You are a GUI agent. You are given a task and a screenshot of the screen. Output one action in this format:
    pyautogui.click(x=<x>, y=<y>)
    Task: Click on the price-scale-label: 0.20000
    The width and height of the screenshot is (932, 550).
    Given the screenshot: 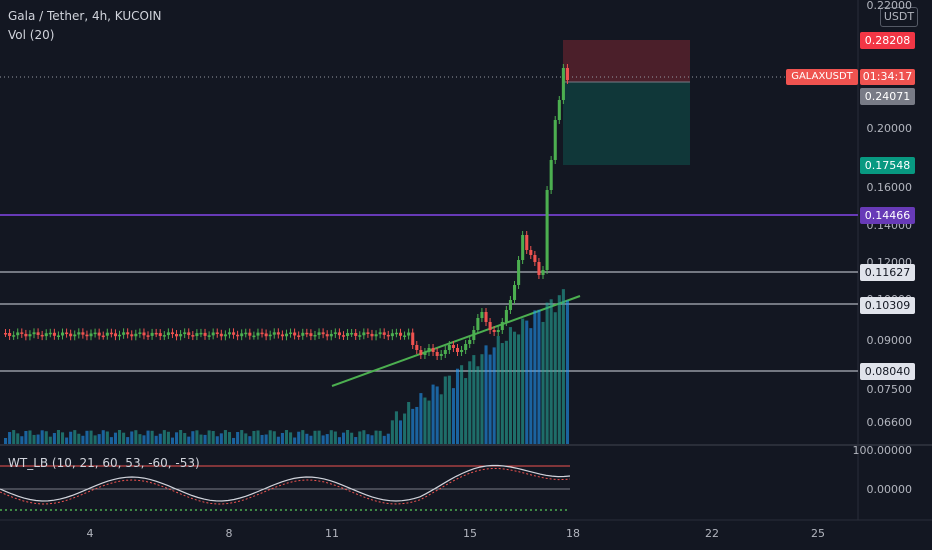 What is the action you would take?
    pyautogui.click(x=889, y=128)
    